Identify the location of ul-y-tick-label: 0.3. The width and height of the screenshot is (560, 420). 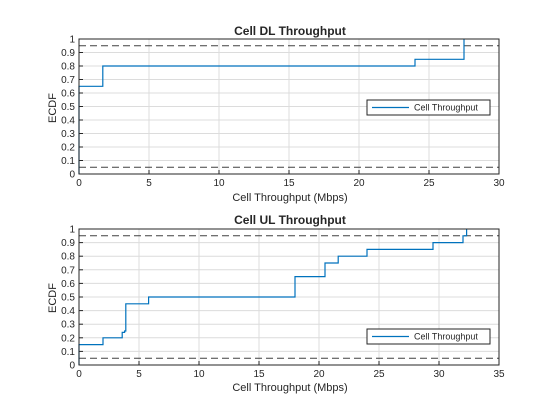
(68, 325).